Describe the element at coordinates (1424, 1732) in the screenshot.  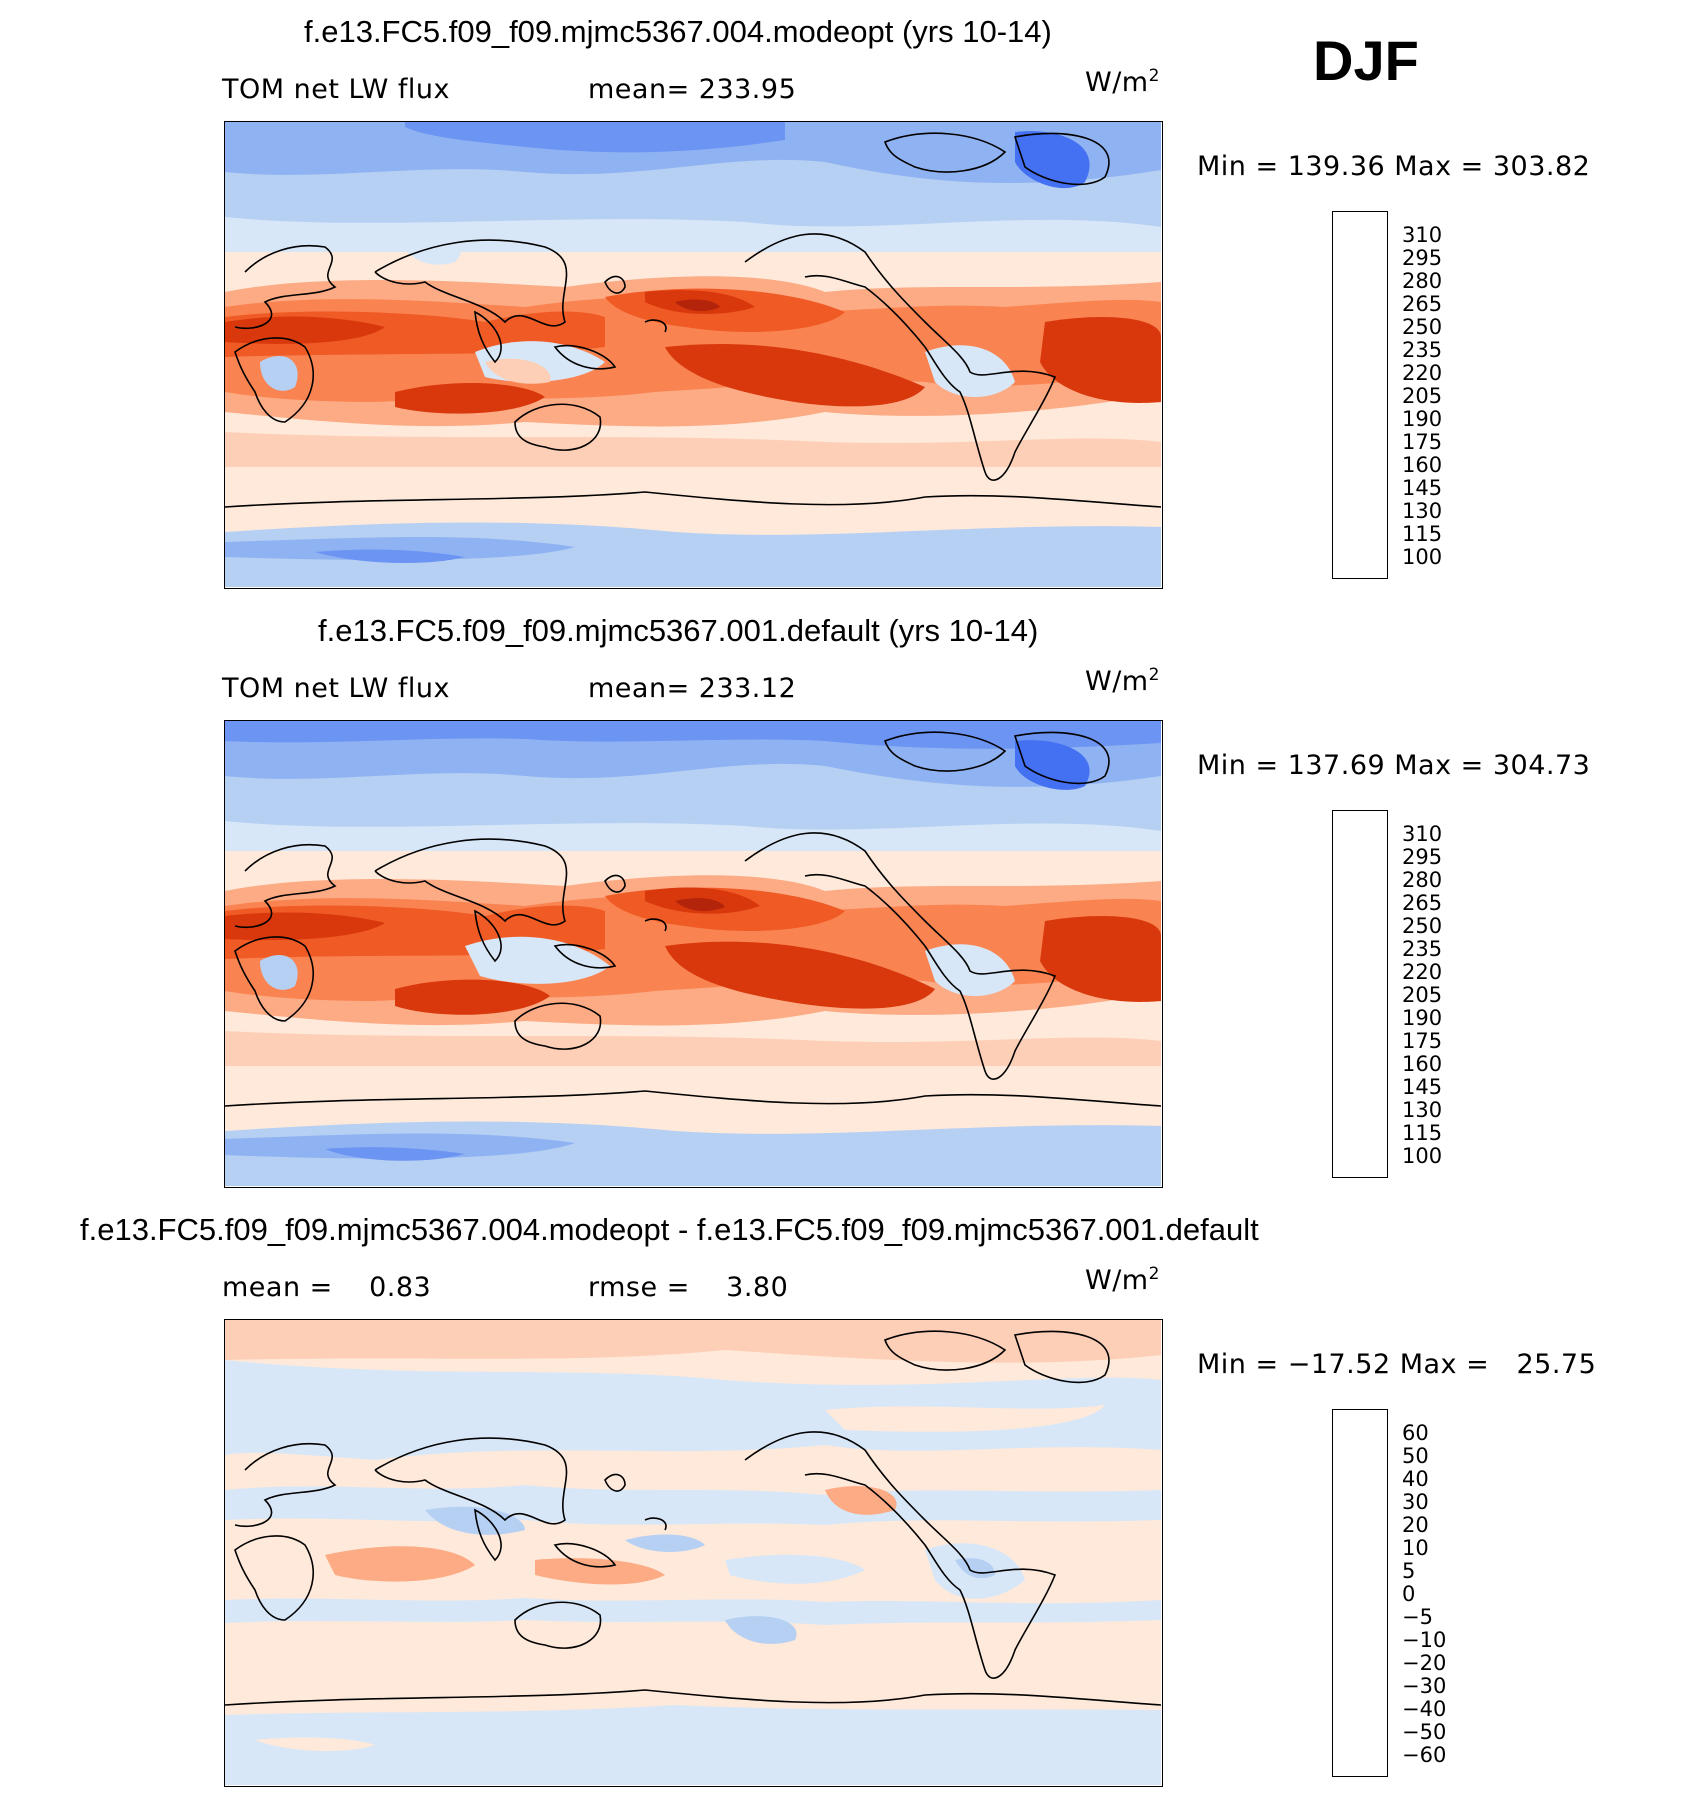
I see `colorbar-tick: −50` at that location.